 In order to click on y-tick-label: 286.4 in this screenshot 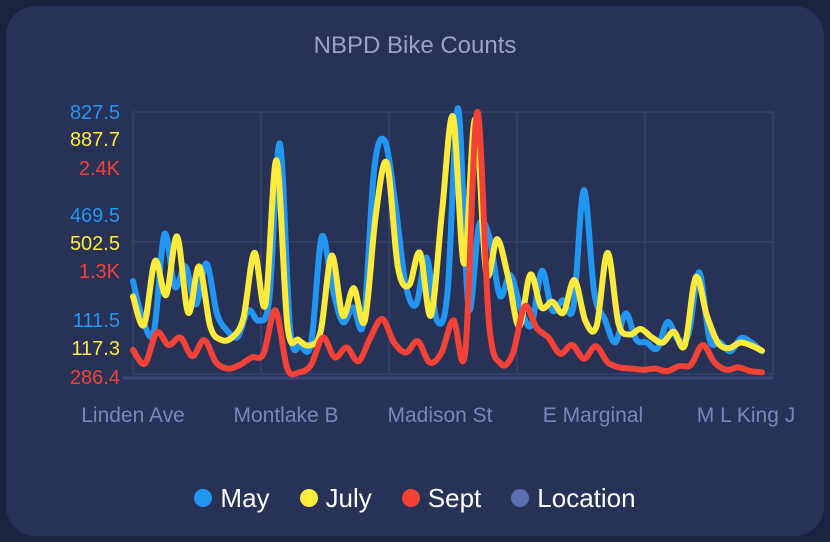, I will do `click(95, 378)`.